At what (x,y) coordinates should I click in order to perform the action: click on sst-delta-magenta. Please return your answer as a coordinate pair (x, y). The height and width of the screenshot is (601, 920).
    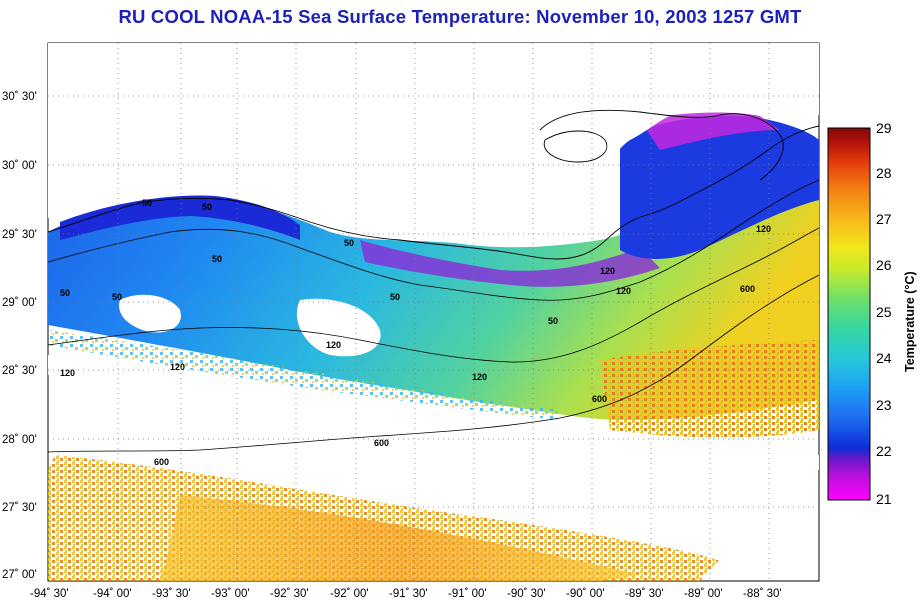
    Looking at the image, I should click on (710, 131).